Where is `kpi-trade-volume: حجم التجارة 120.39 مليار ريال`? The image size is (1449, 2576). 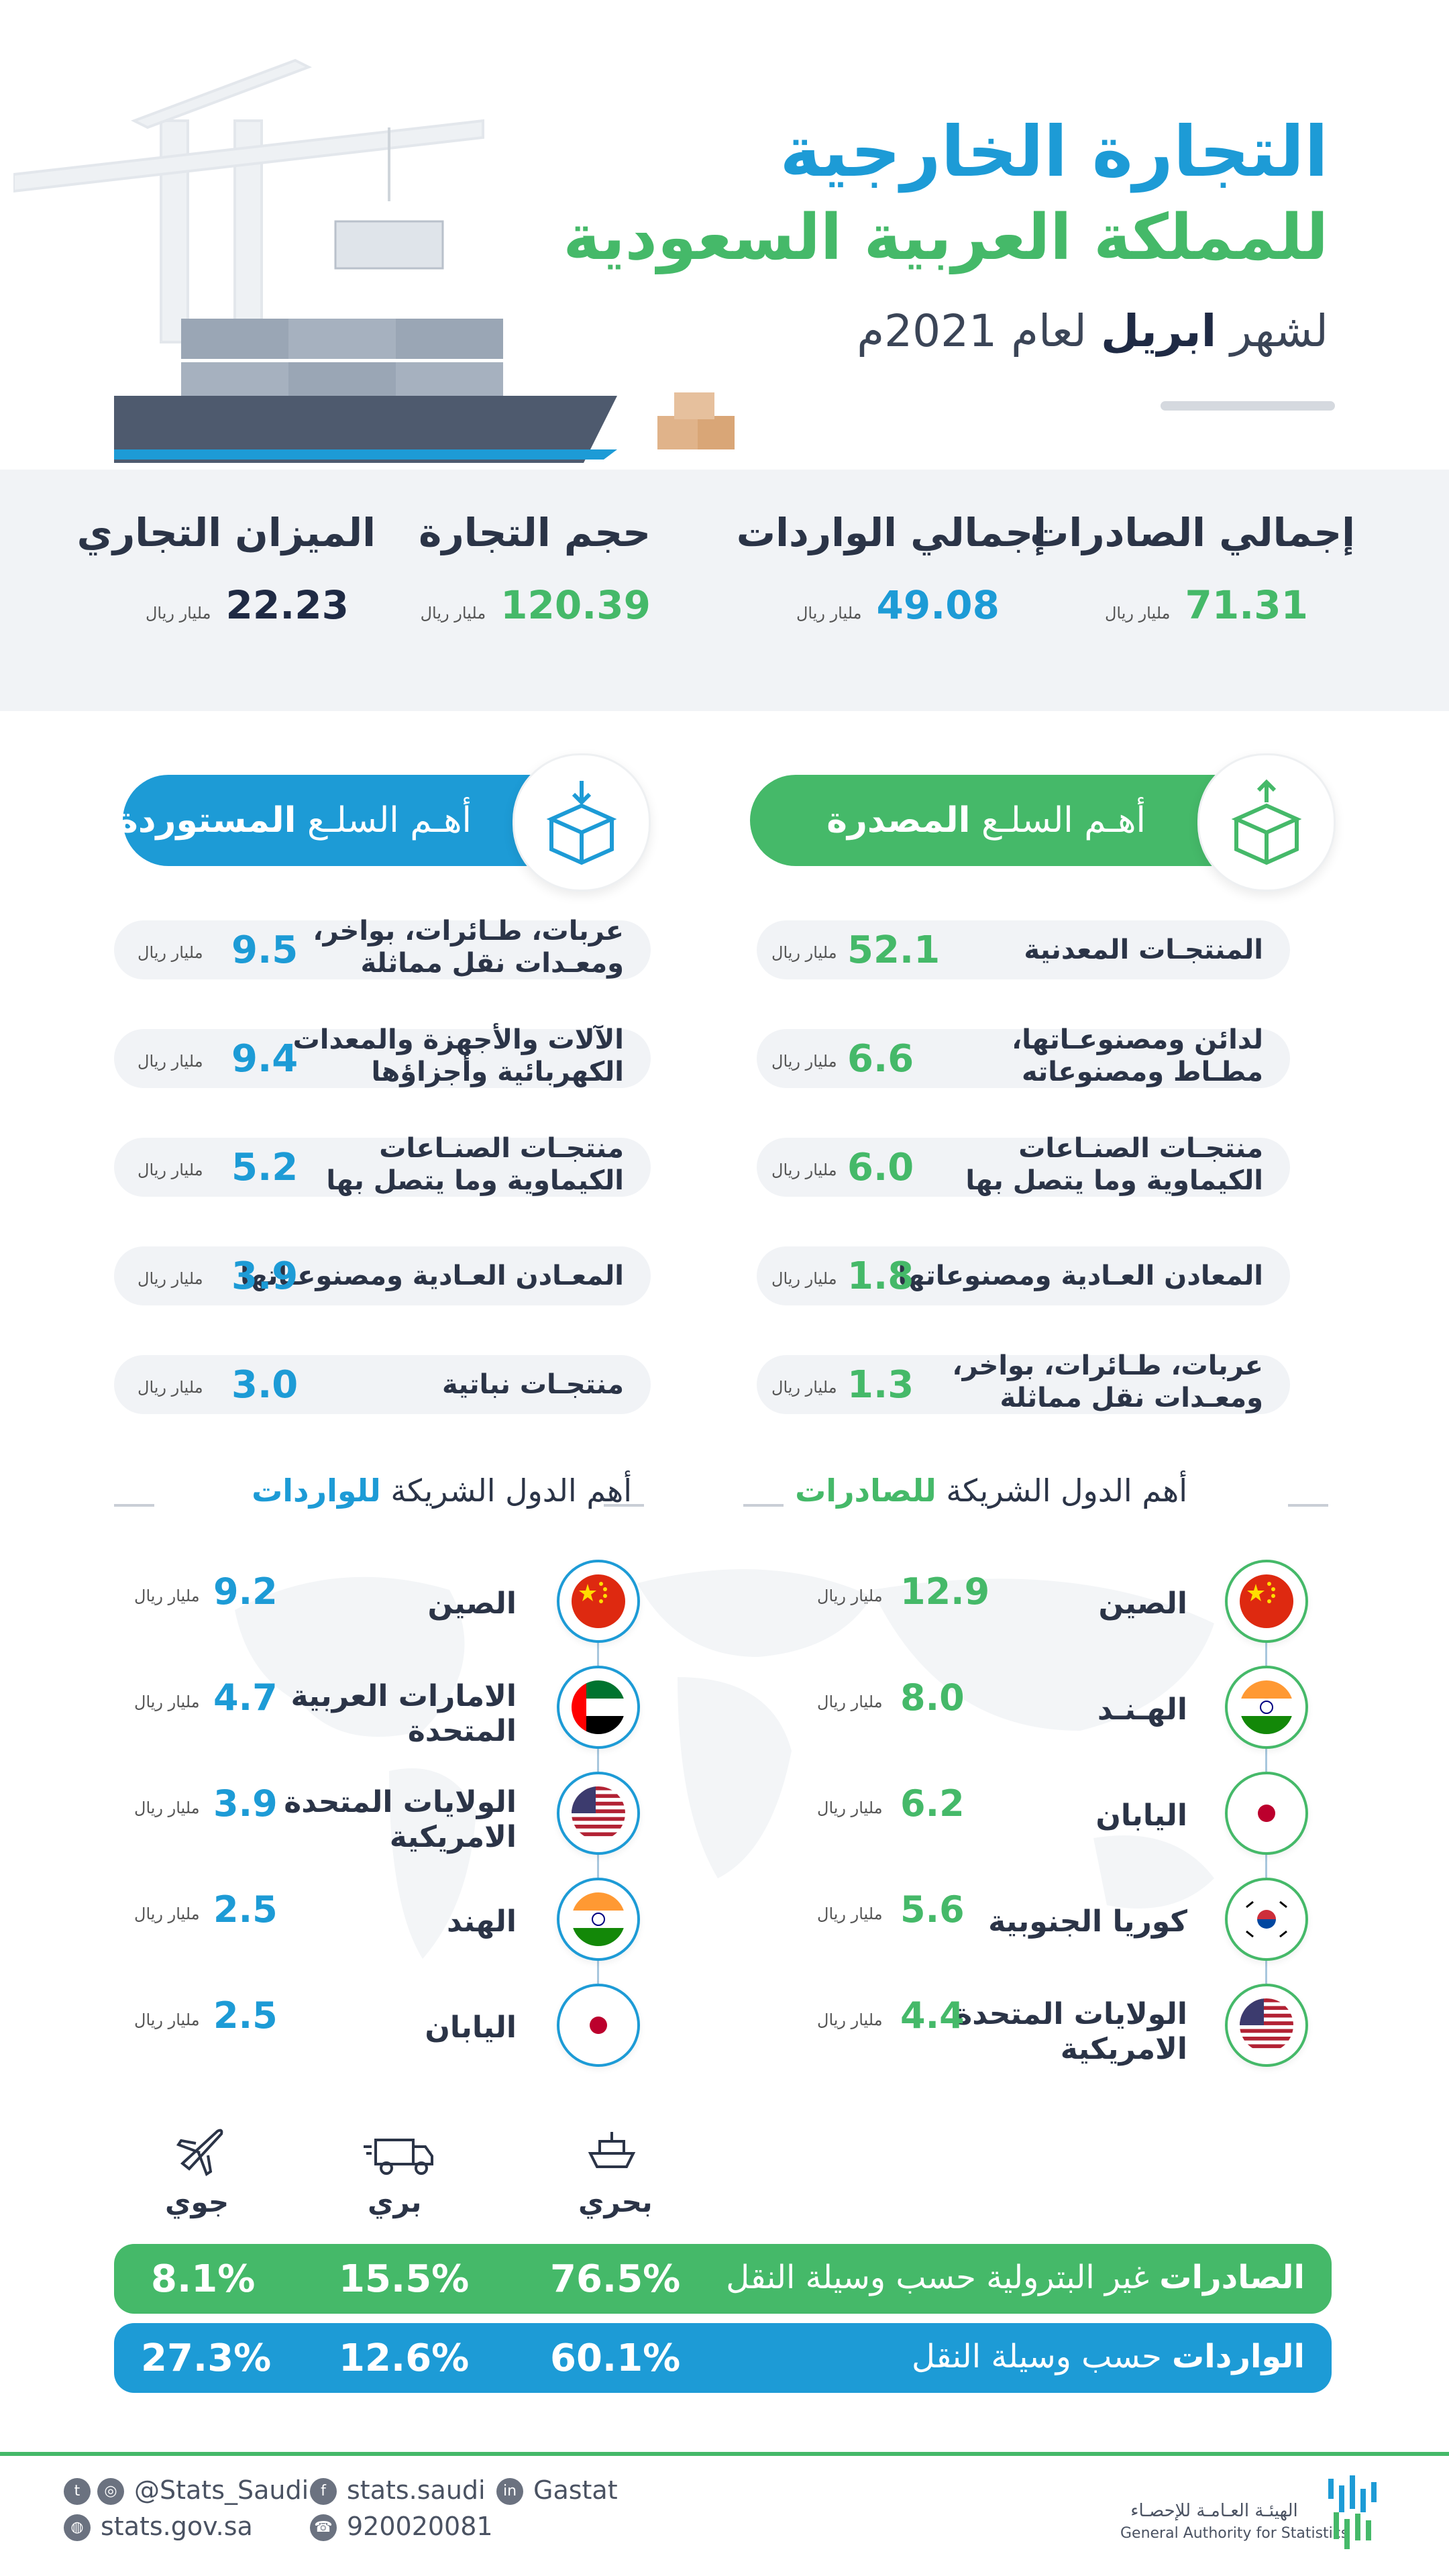
kpi-trade-volume: حجم التجارة 120.39 مليار ريال is located at coordinates (510, 569).